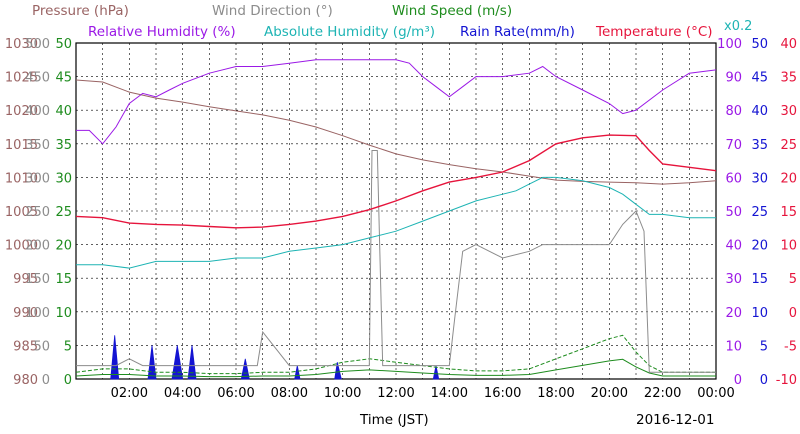 Image resolution: width=800 pixels, height=434 pixels. Describe the element at coordinates (788, 78) in the screenshot. I see `tick-label-temp: 35` at that location.